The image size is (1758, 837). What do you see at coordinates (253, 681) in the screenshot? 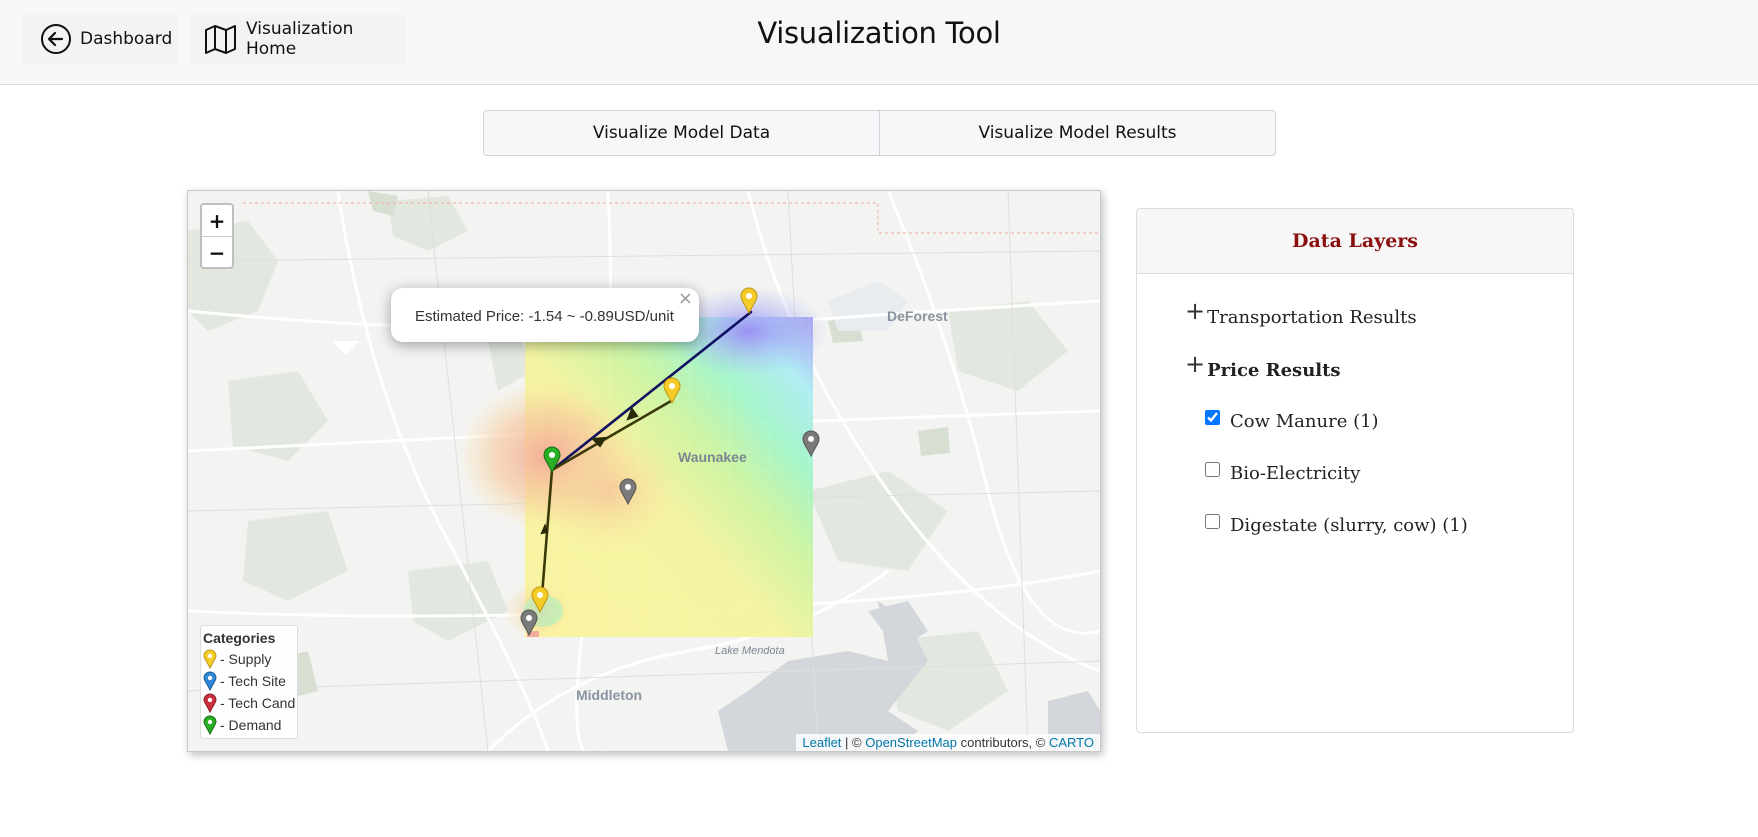
I see `legend-label: - Tech Site` at bounding box center [253, 681].